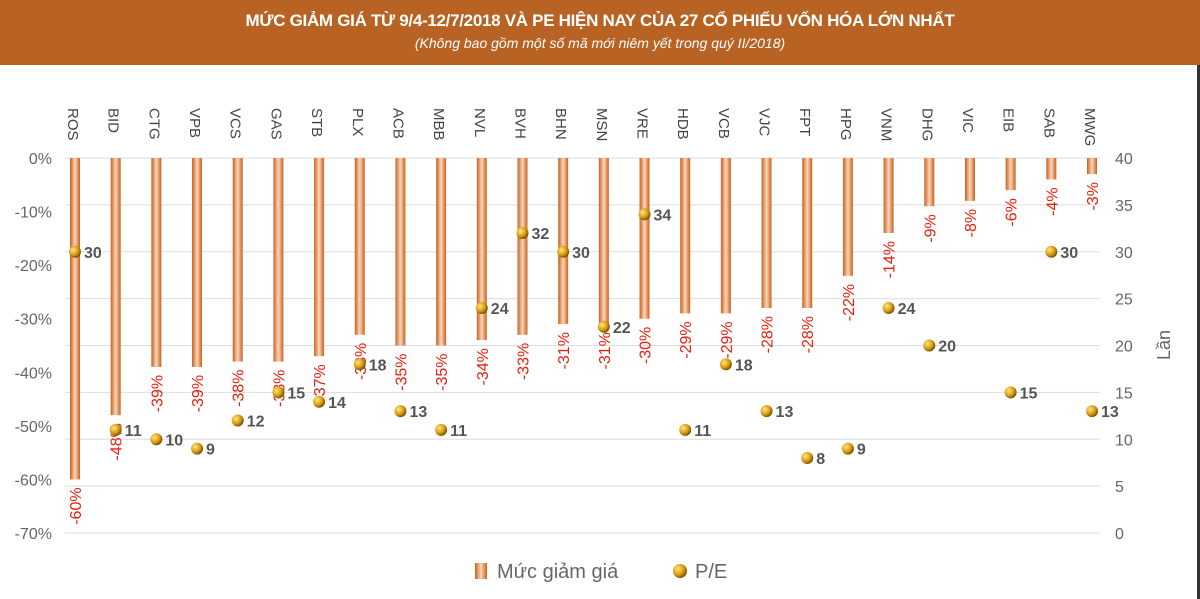 This screenshot has height=599, width=1200. I want to click on left-axis-tick: 0%, so click(40, 159).